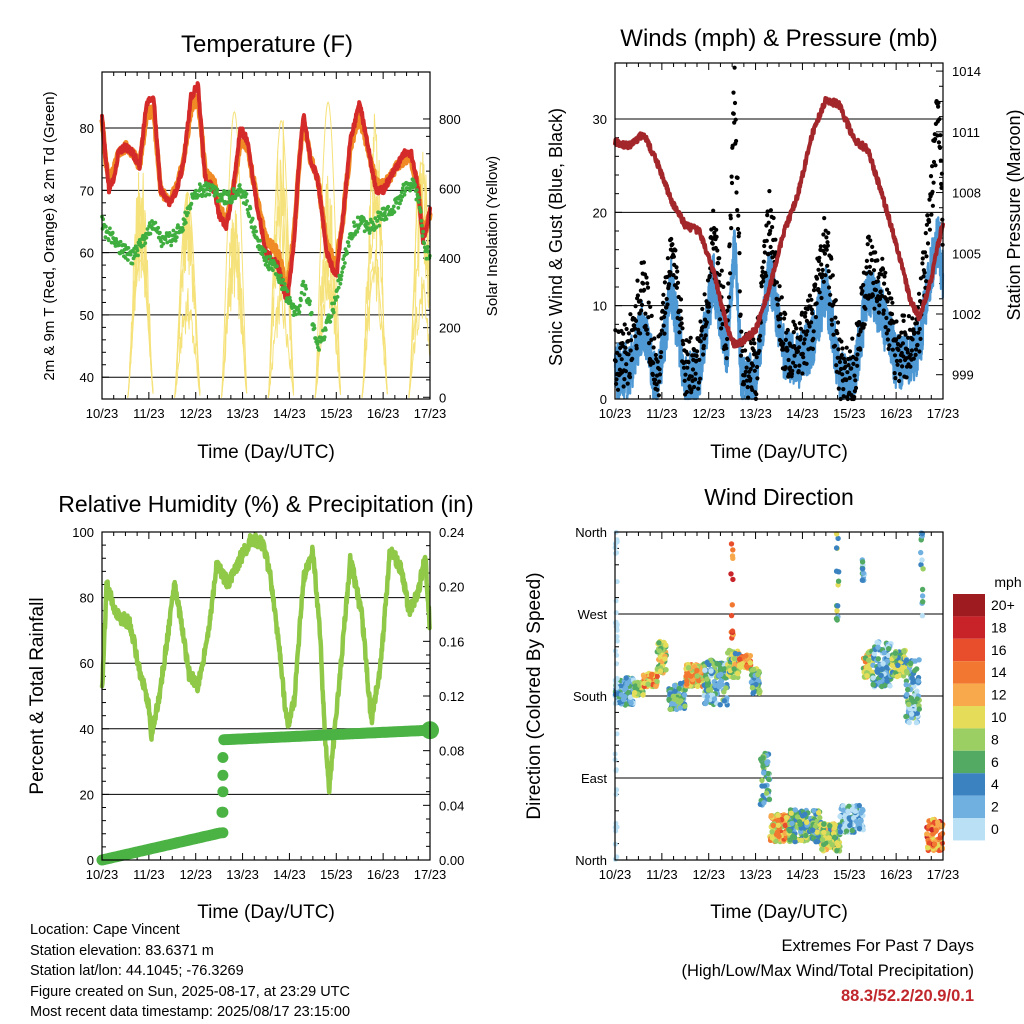 The height and width of the screenshot is (1024, 1024). Describe the element at coordinates (600, 306) in the screenshot. I see `y-tick-label: 10` at that location.